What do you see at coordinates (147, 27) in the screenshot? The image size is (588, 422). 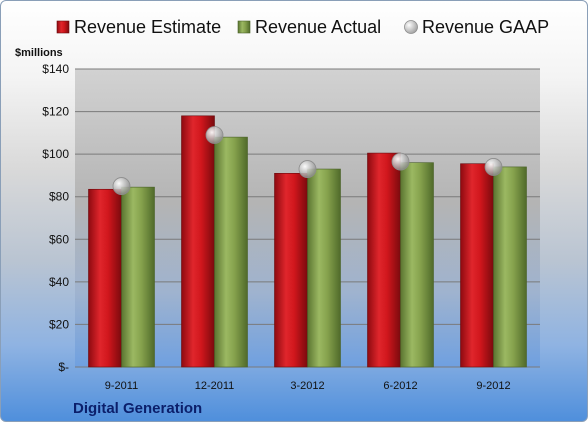 I see `legend-label: Revenue Estimate` at bounding box center [147, 27].